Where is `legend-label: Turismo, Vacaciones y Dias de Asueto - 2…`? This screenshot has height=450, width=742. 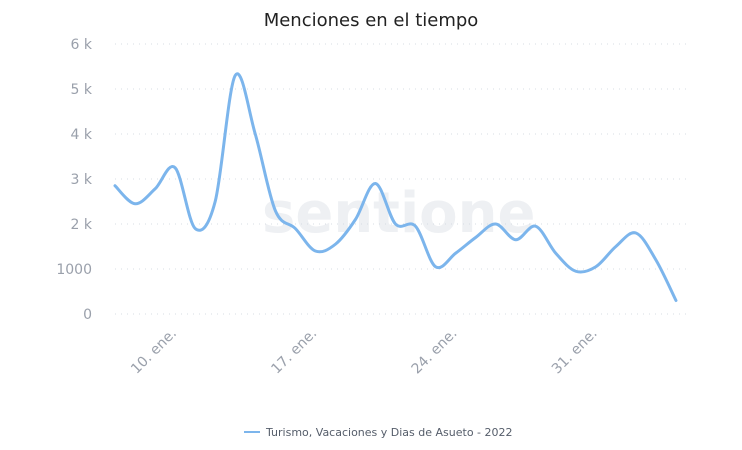 legend-label: Turismo, Vacaciones y Dias de Asueto - 2… is located at coordinates (389, 432).